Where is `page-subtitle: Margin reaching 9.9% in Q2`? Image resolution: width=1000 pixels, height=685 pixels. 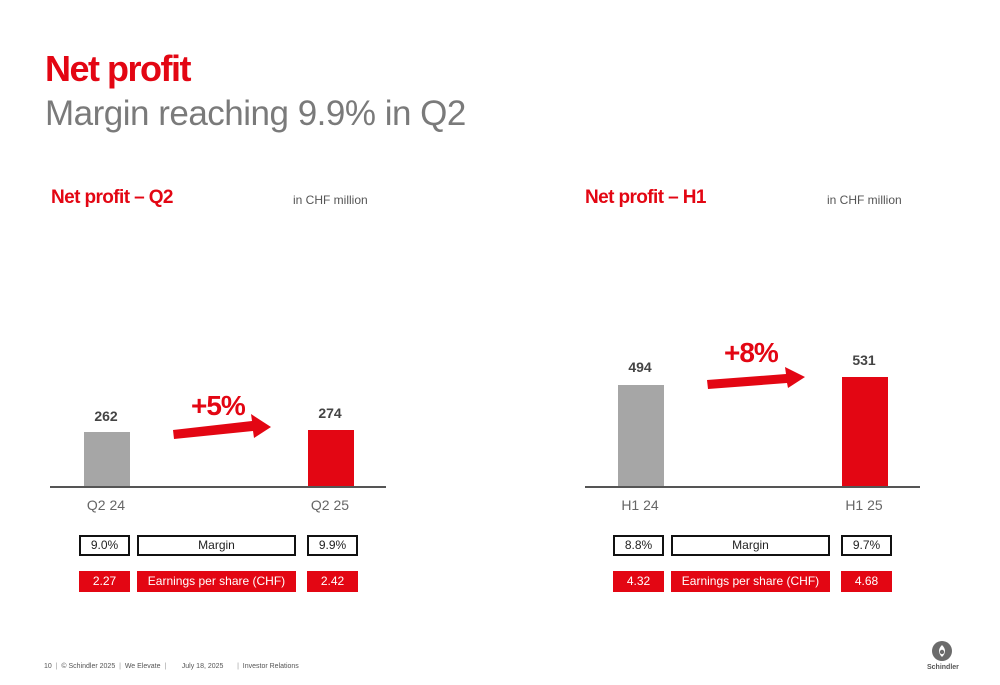 page-subtitle: Margin reaching 9.9% in Q2 is located at coordinates (255, 113).